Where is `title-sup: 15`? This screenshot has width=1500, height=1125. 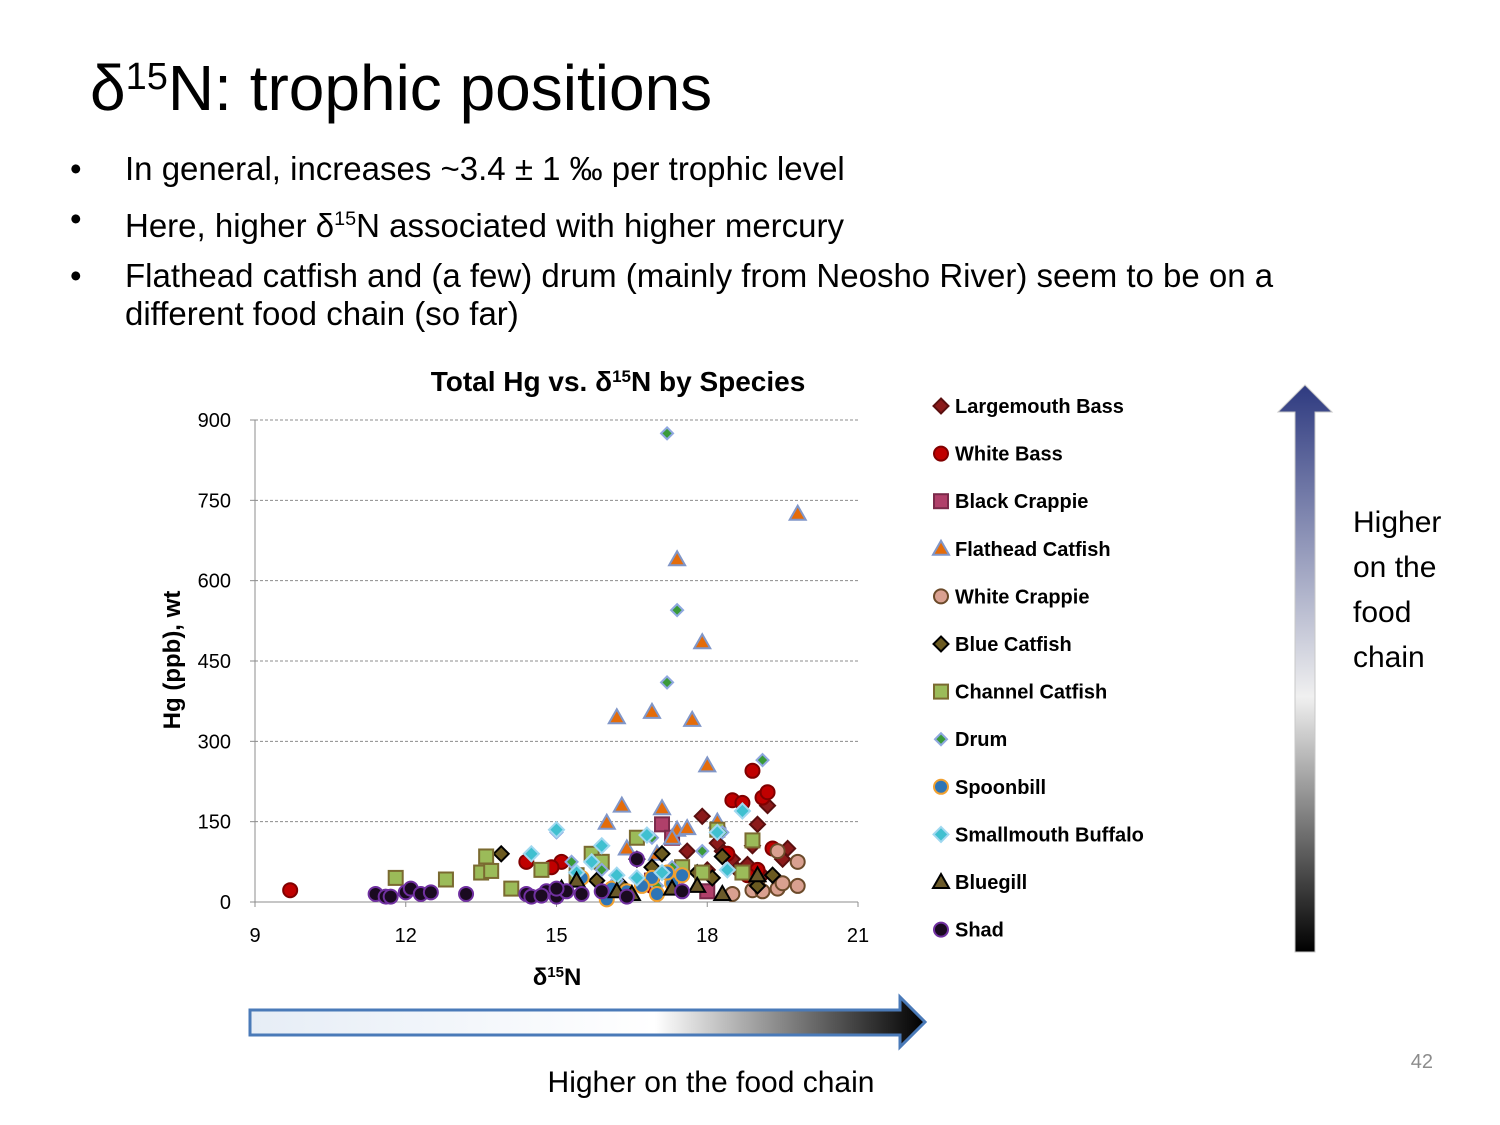 title-sup: 15 is located at coordinates (147, 77).